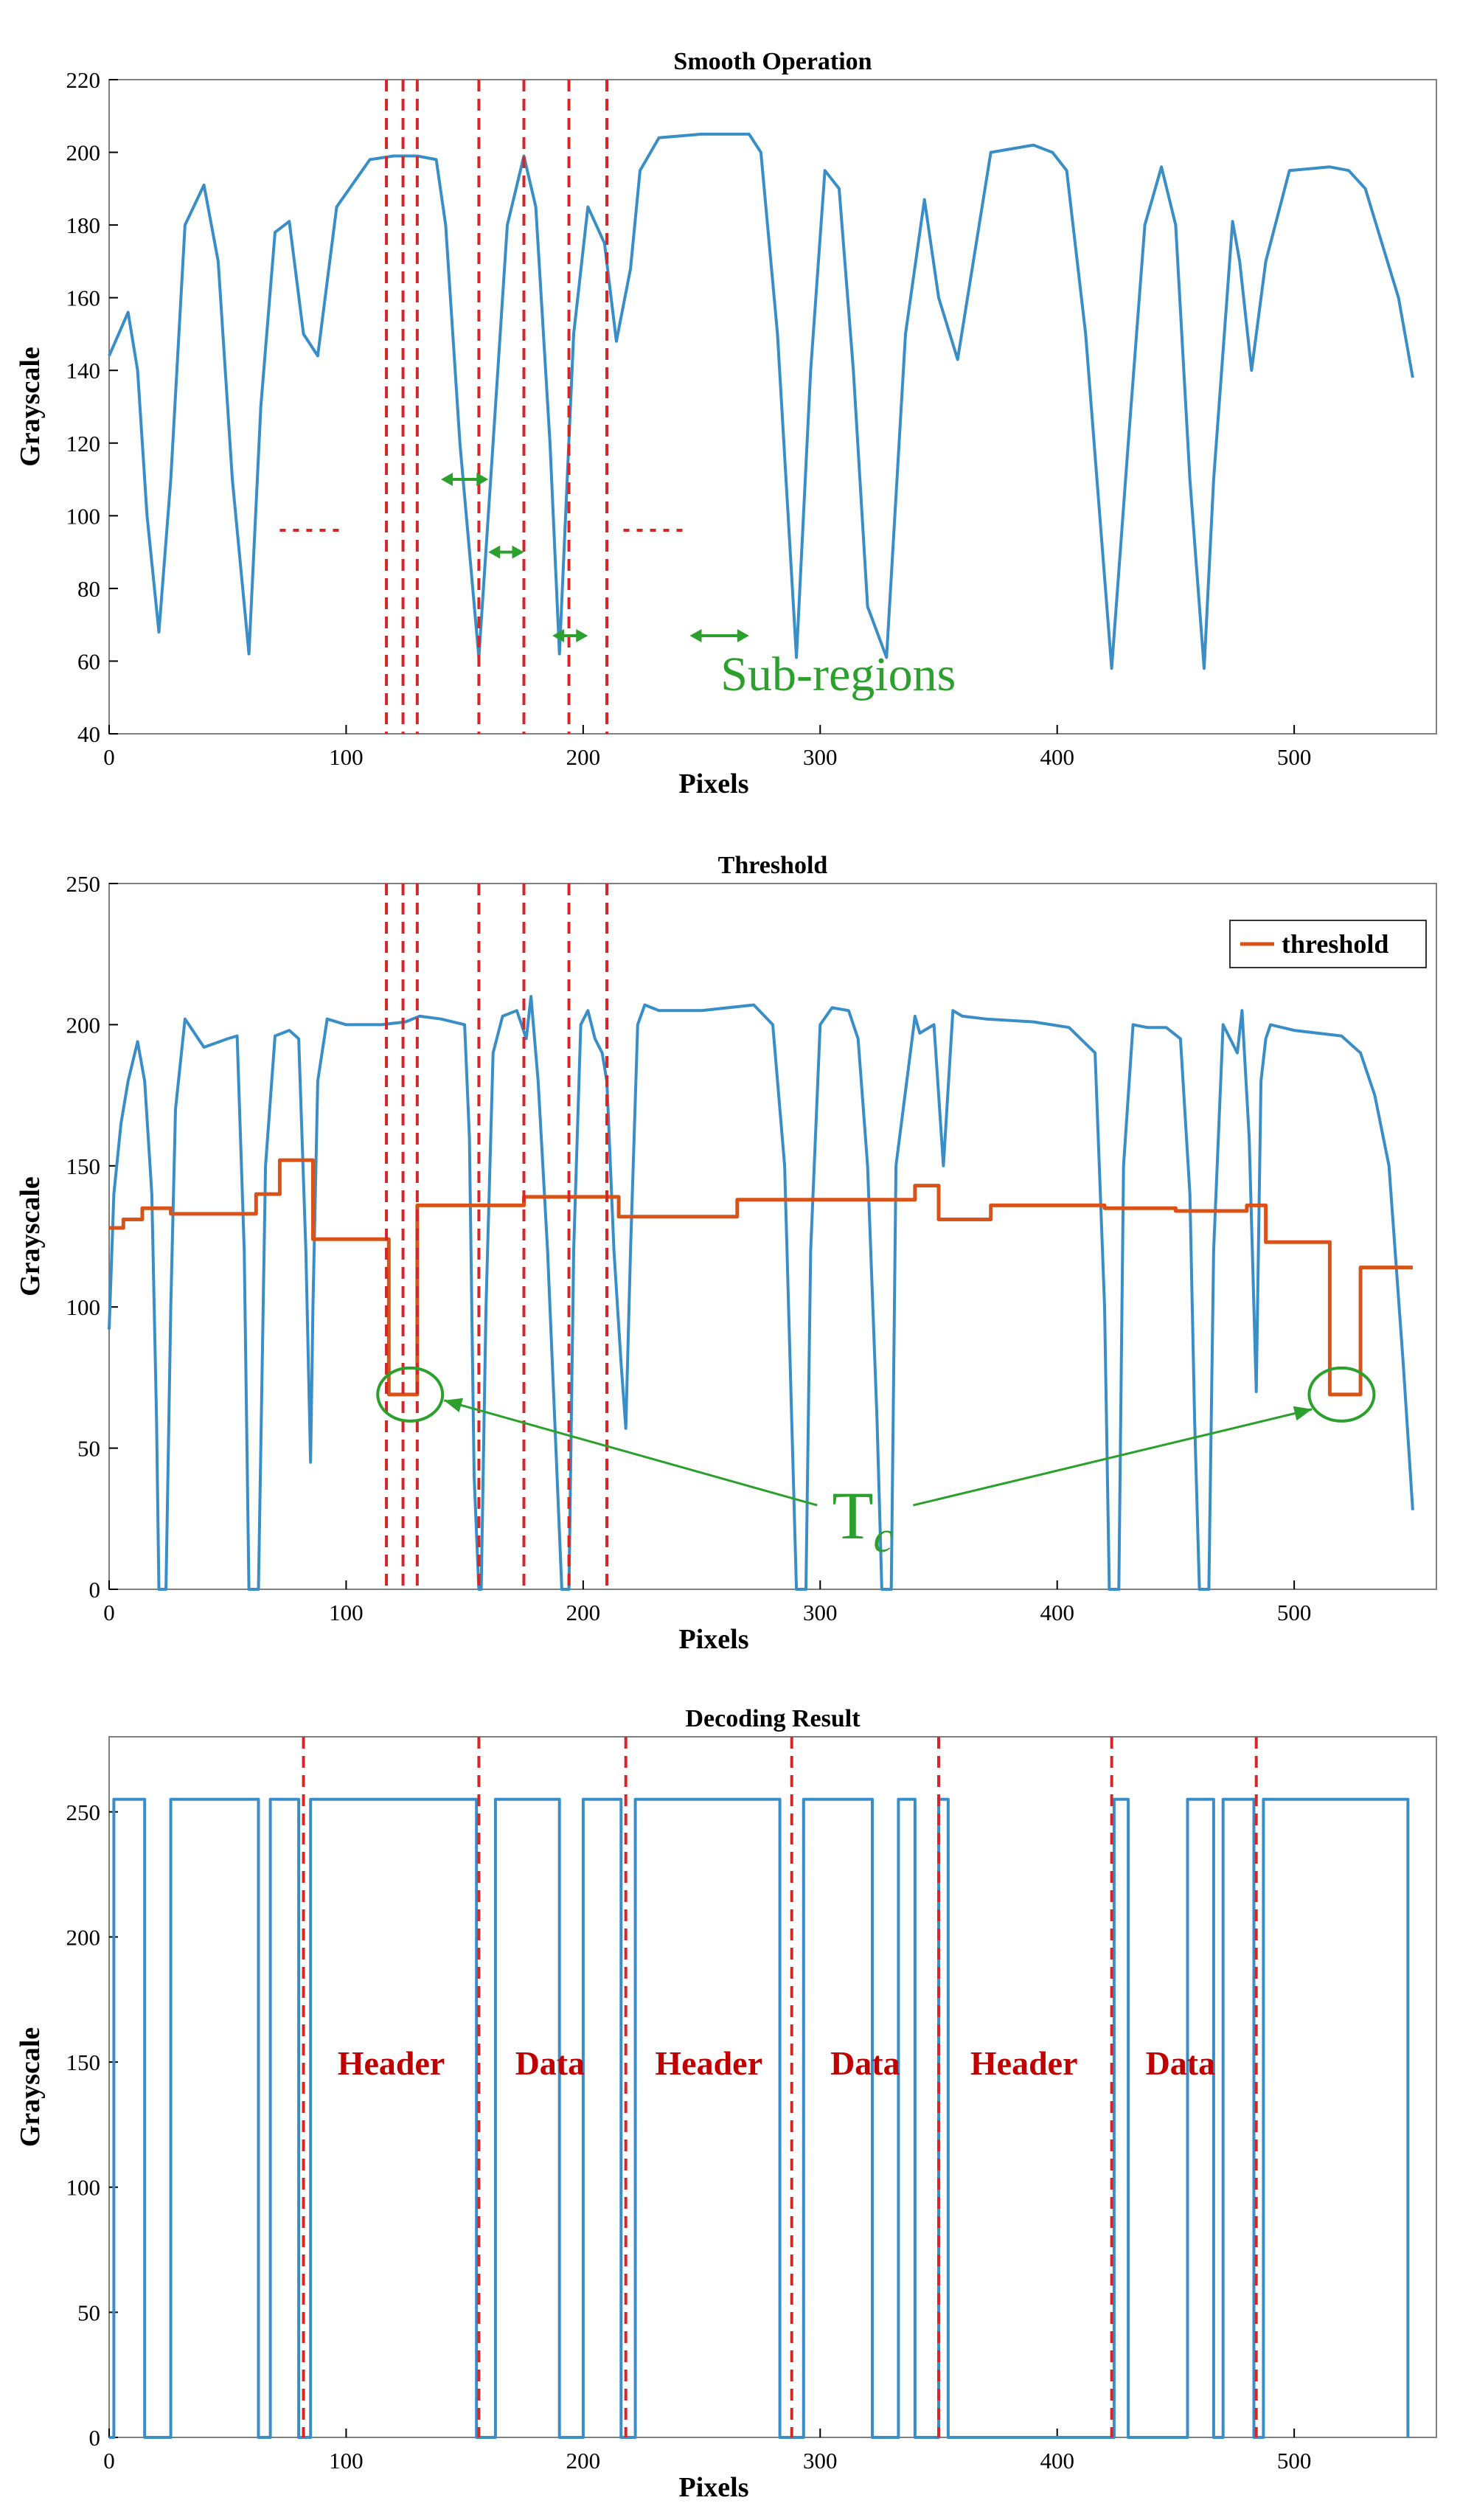  Describe the element at coordinates (772, 62) in the screenshot. I see `chart-title: Smooth Operation` at that location.